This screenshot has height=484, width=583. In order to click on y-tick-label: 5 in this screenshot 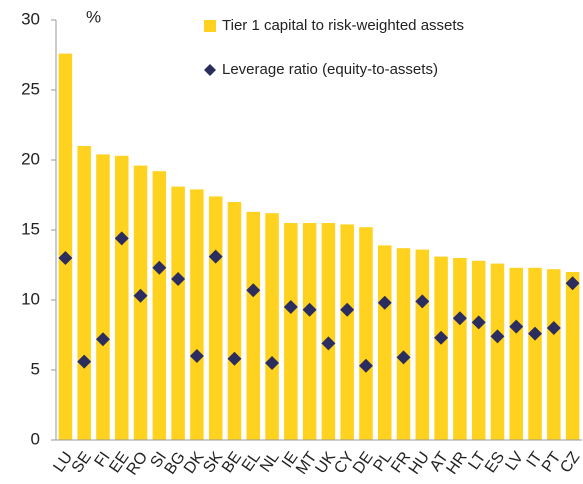, I will do `click(35, 368)`.